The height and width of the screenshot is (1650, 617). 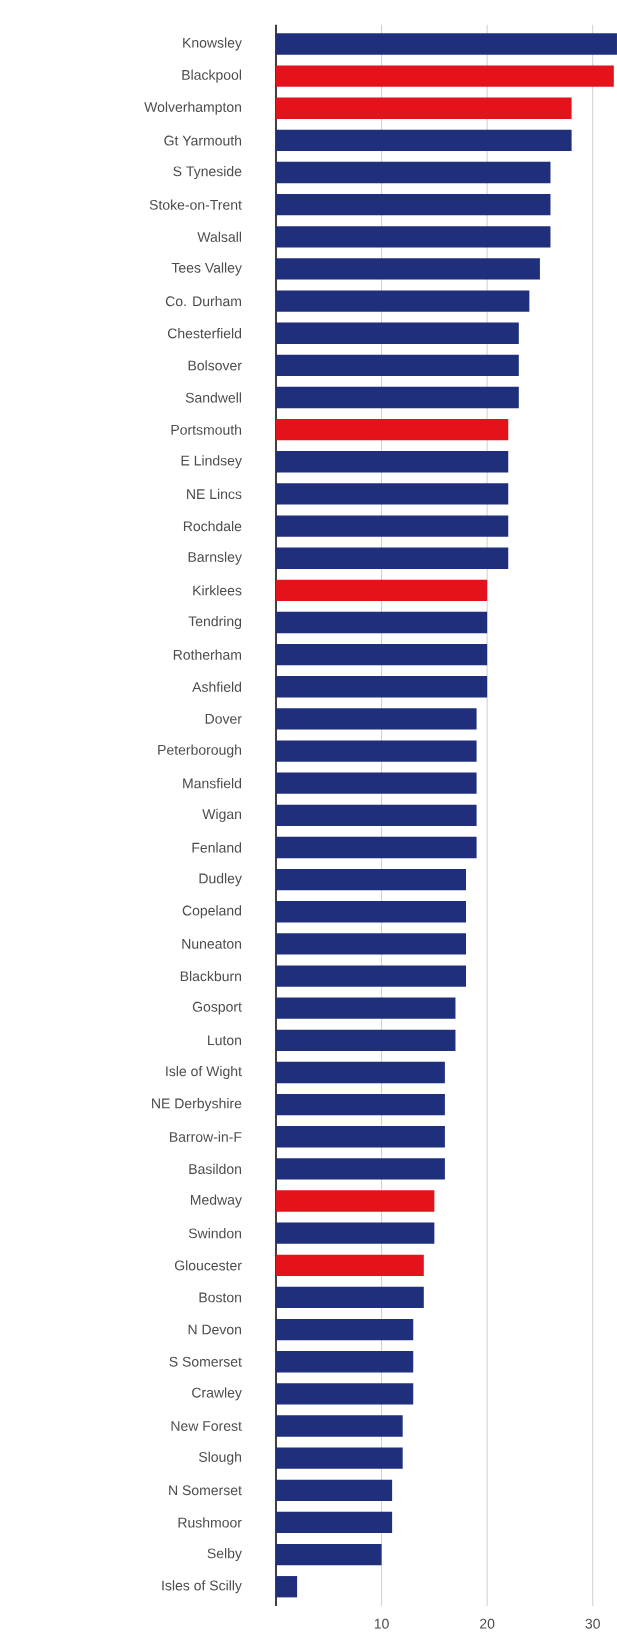 What do you see at coordinates (220, 880) in the screenshot?
I see `y-tick-label: Dudley` at bounding box center [220, 880].